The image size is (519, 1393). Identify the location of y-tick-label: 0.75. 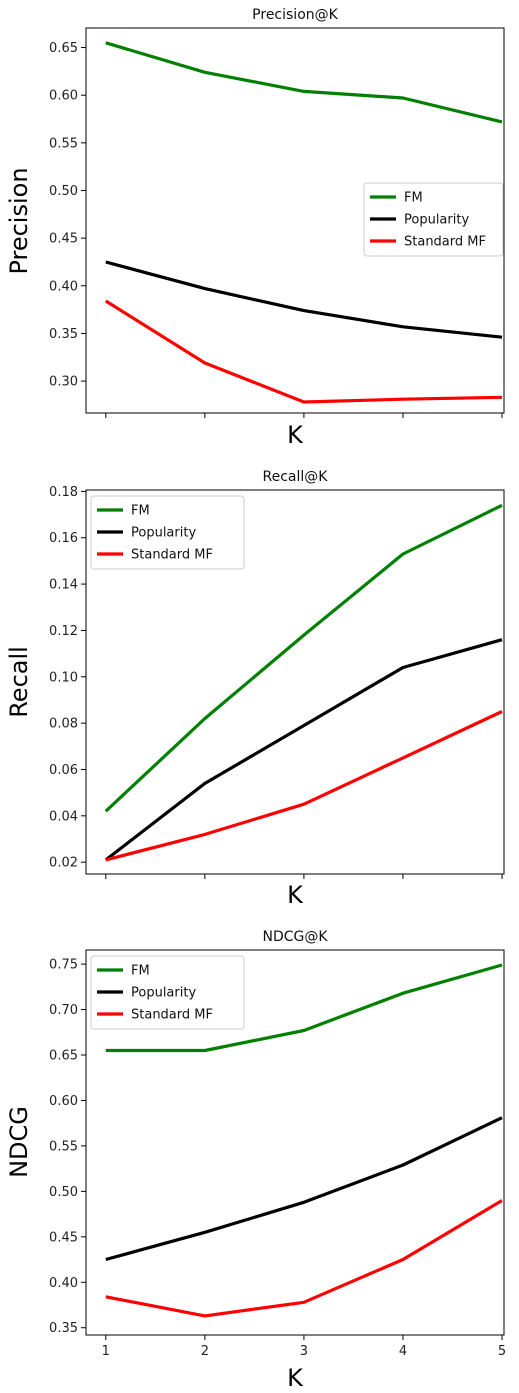
(63, 965).